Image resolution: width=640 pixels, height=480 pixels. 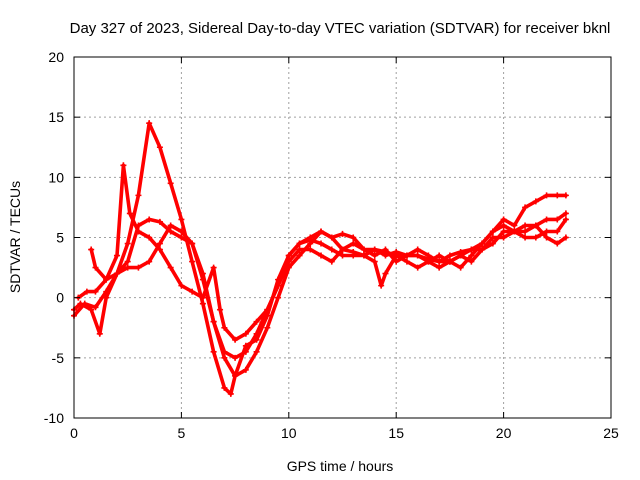 I want to click on y-tick-label: 20, so click(x=56, y=57).